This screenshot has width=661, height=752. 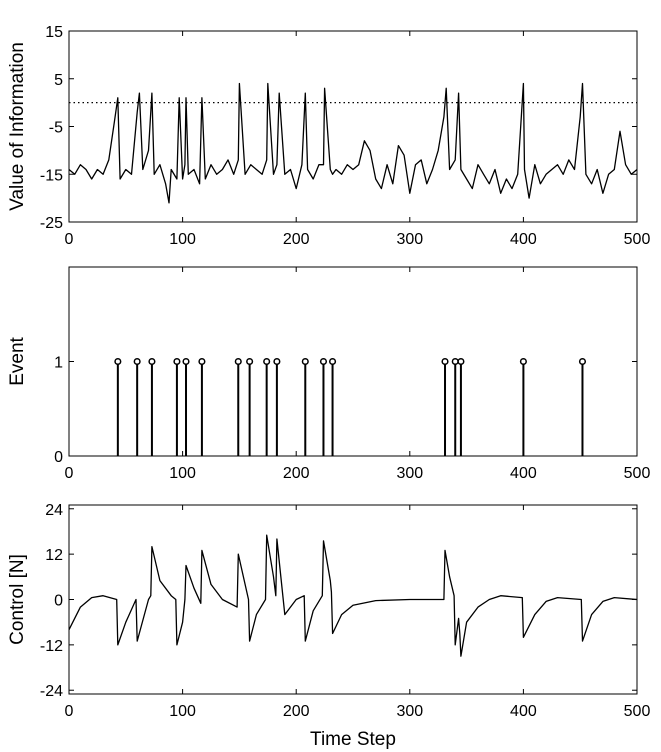 What do you see at coordinates (54, 510) in the screenshot?
I see `y-tick-label: 24` at bounding box center [54, 510].